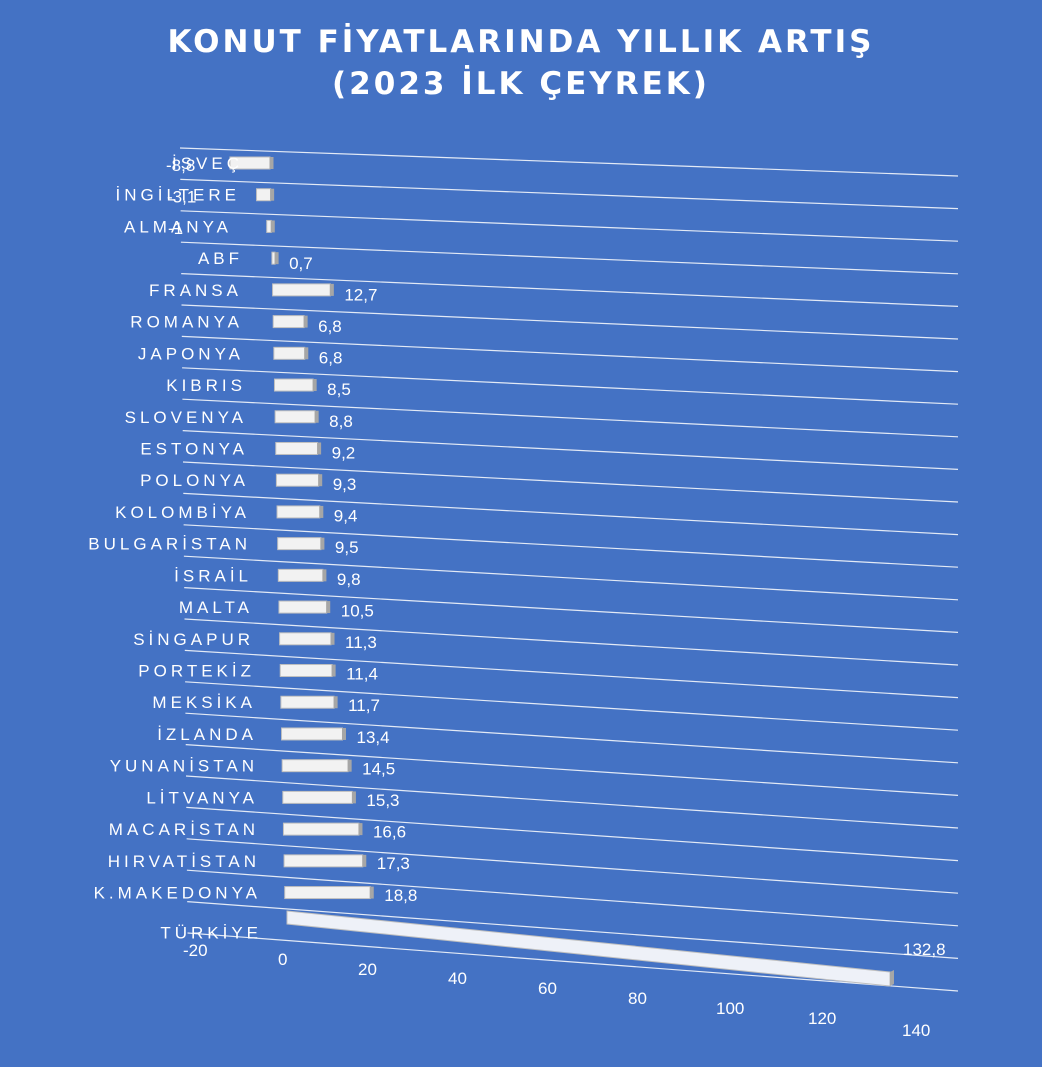 The width and height of the screenshot is (1042, 1067). I want to click on category-label: SLOVENYA, so click(186, 417).